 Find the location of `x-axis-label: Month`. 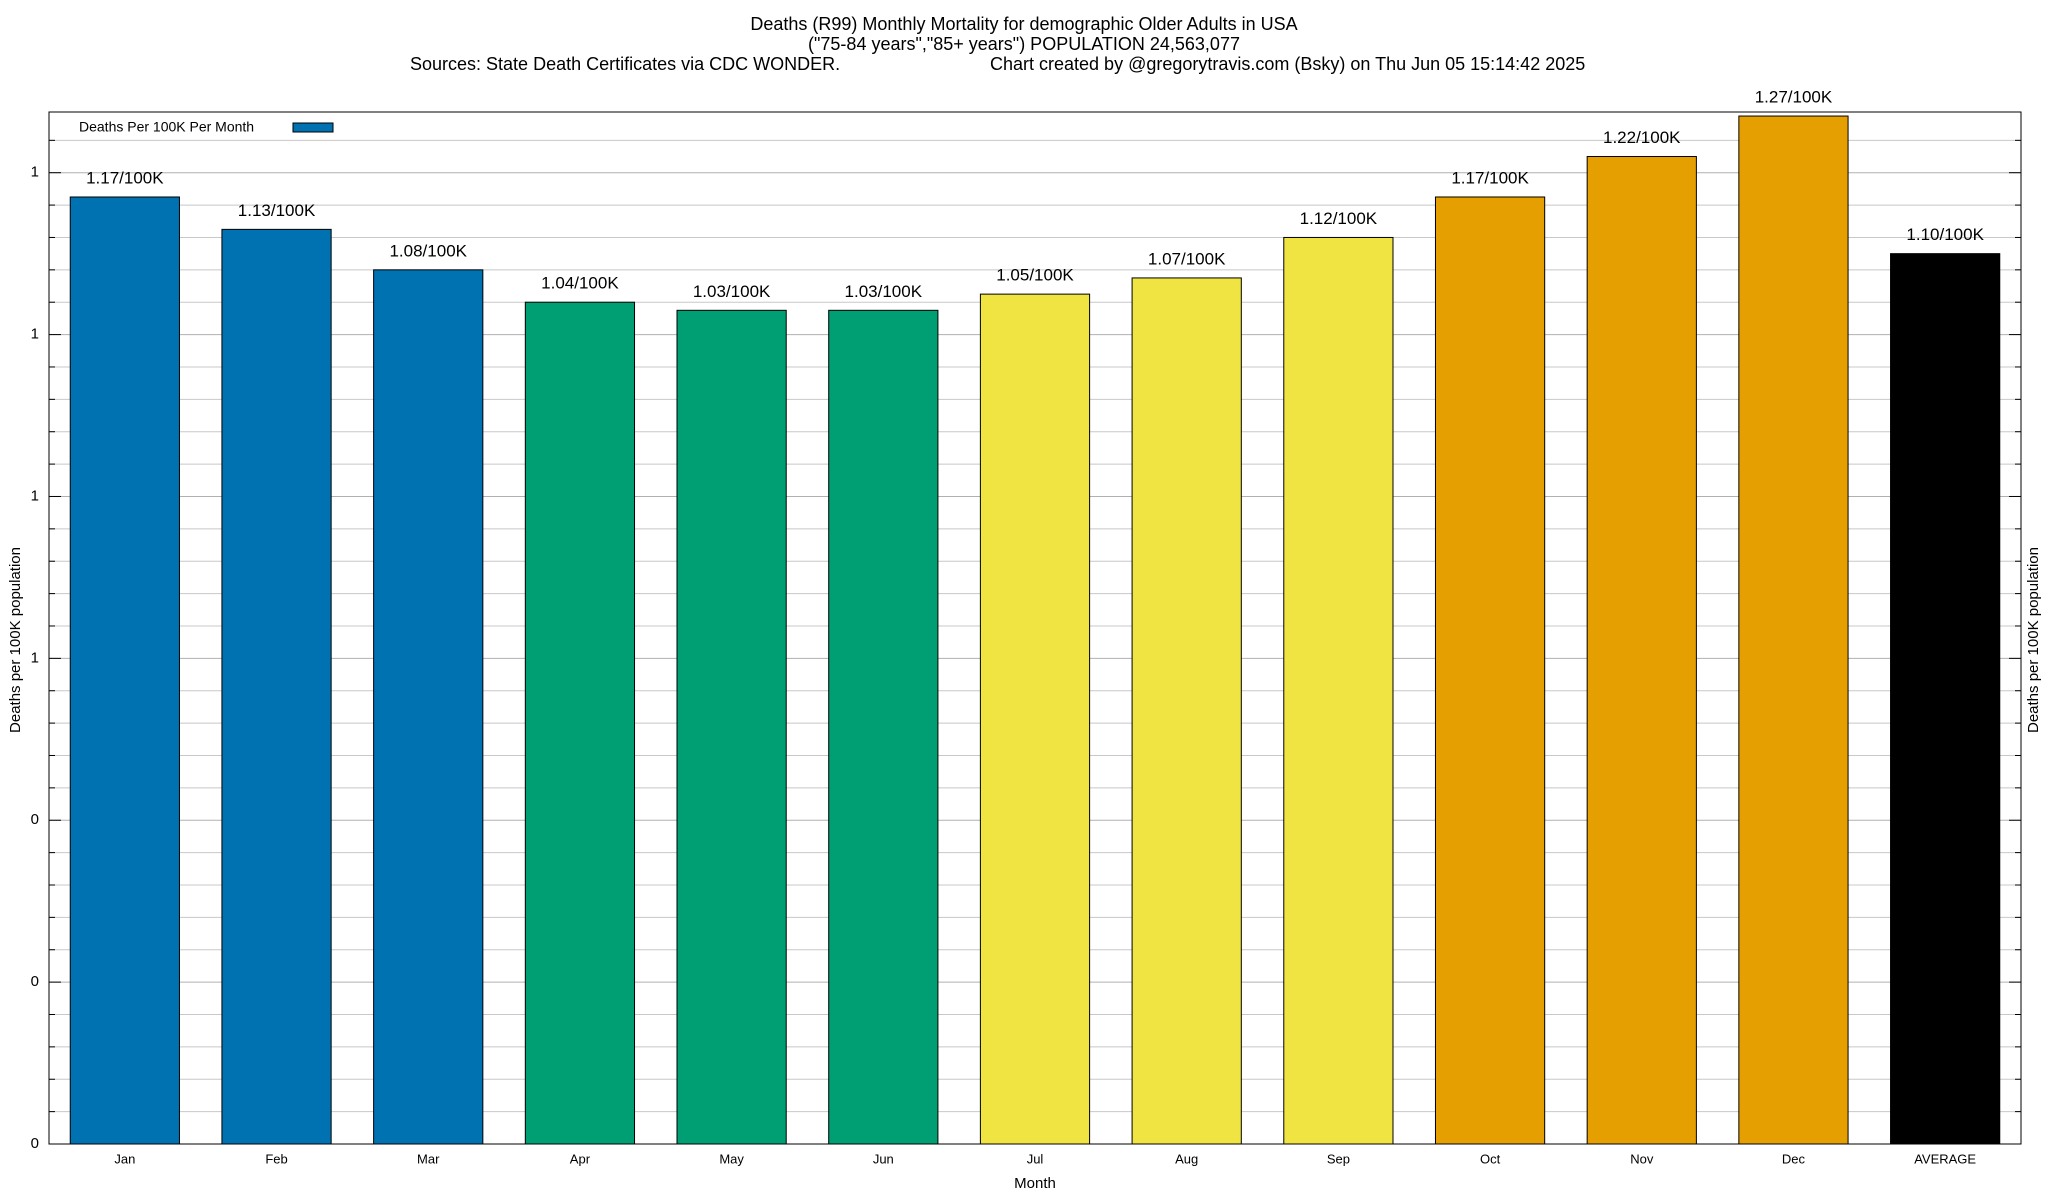

x-axis-label: Month is located at coordinates (1035, 1183).